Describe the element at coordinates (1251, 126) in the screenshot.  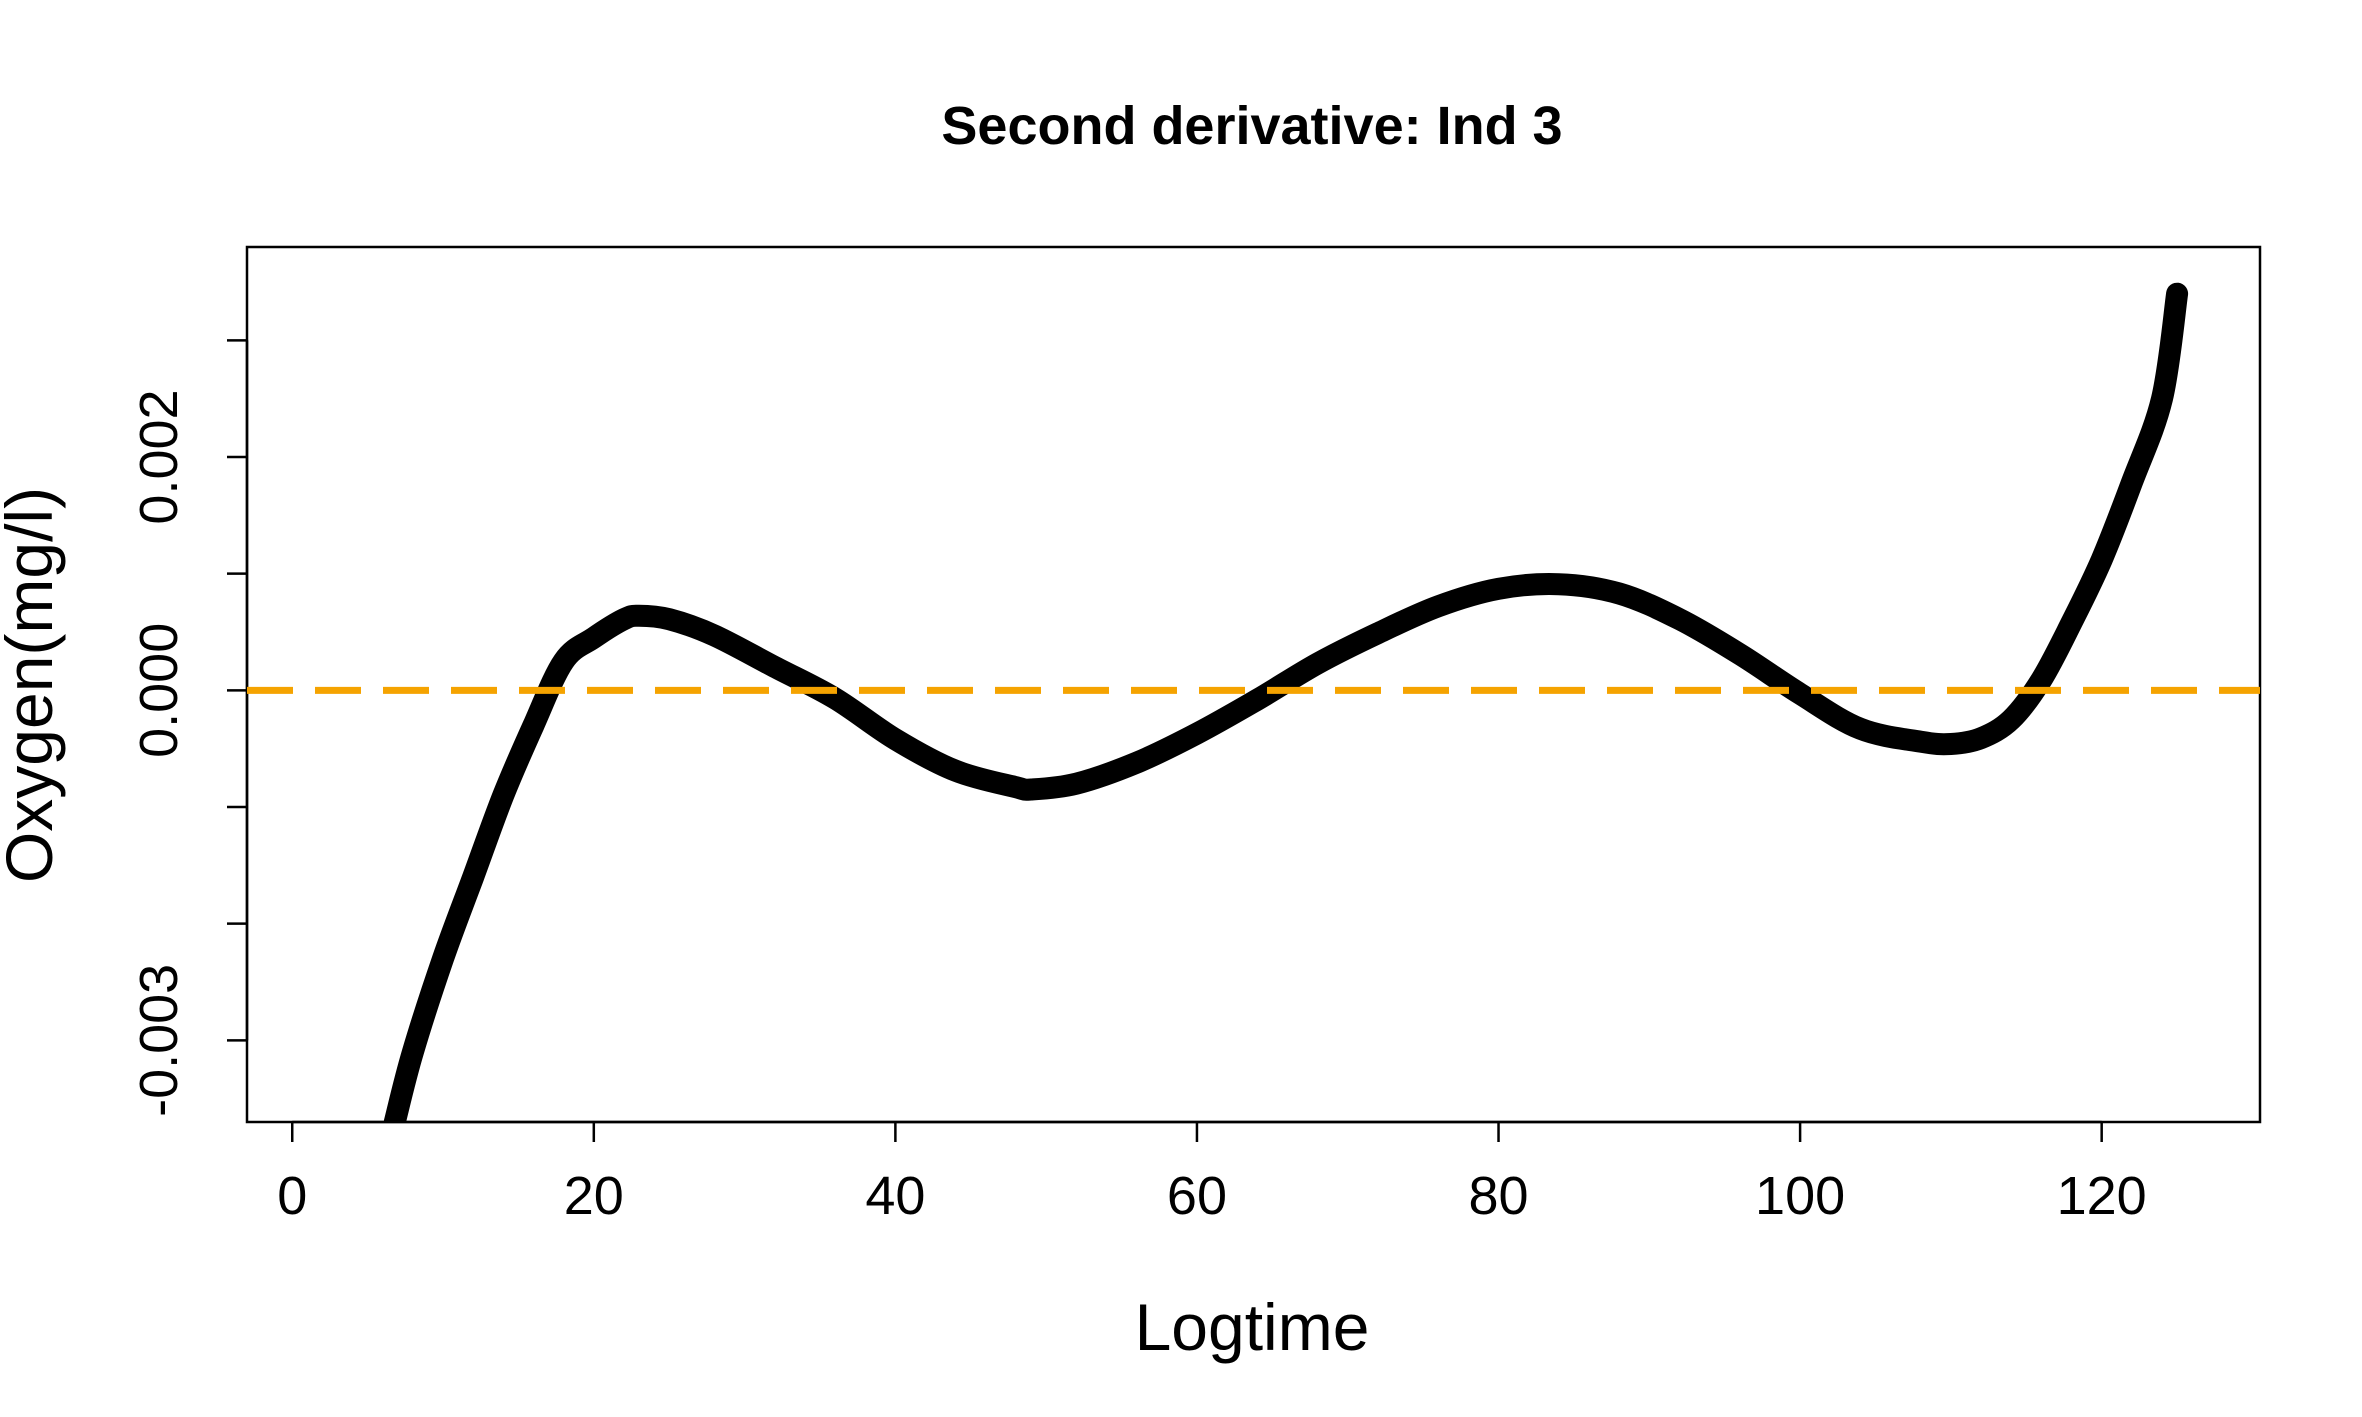
I see `chart-title: Second derivative: Ind 3` at that location.